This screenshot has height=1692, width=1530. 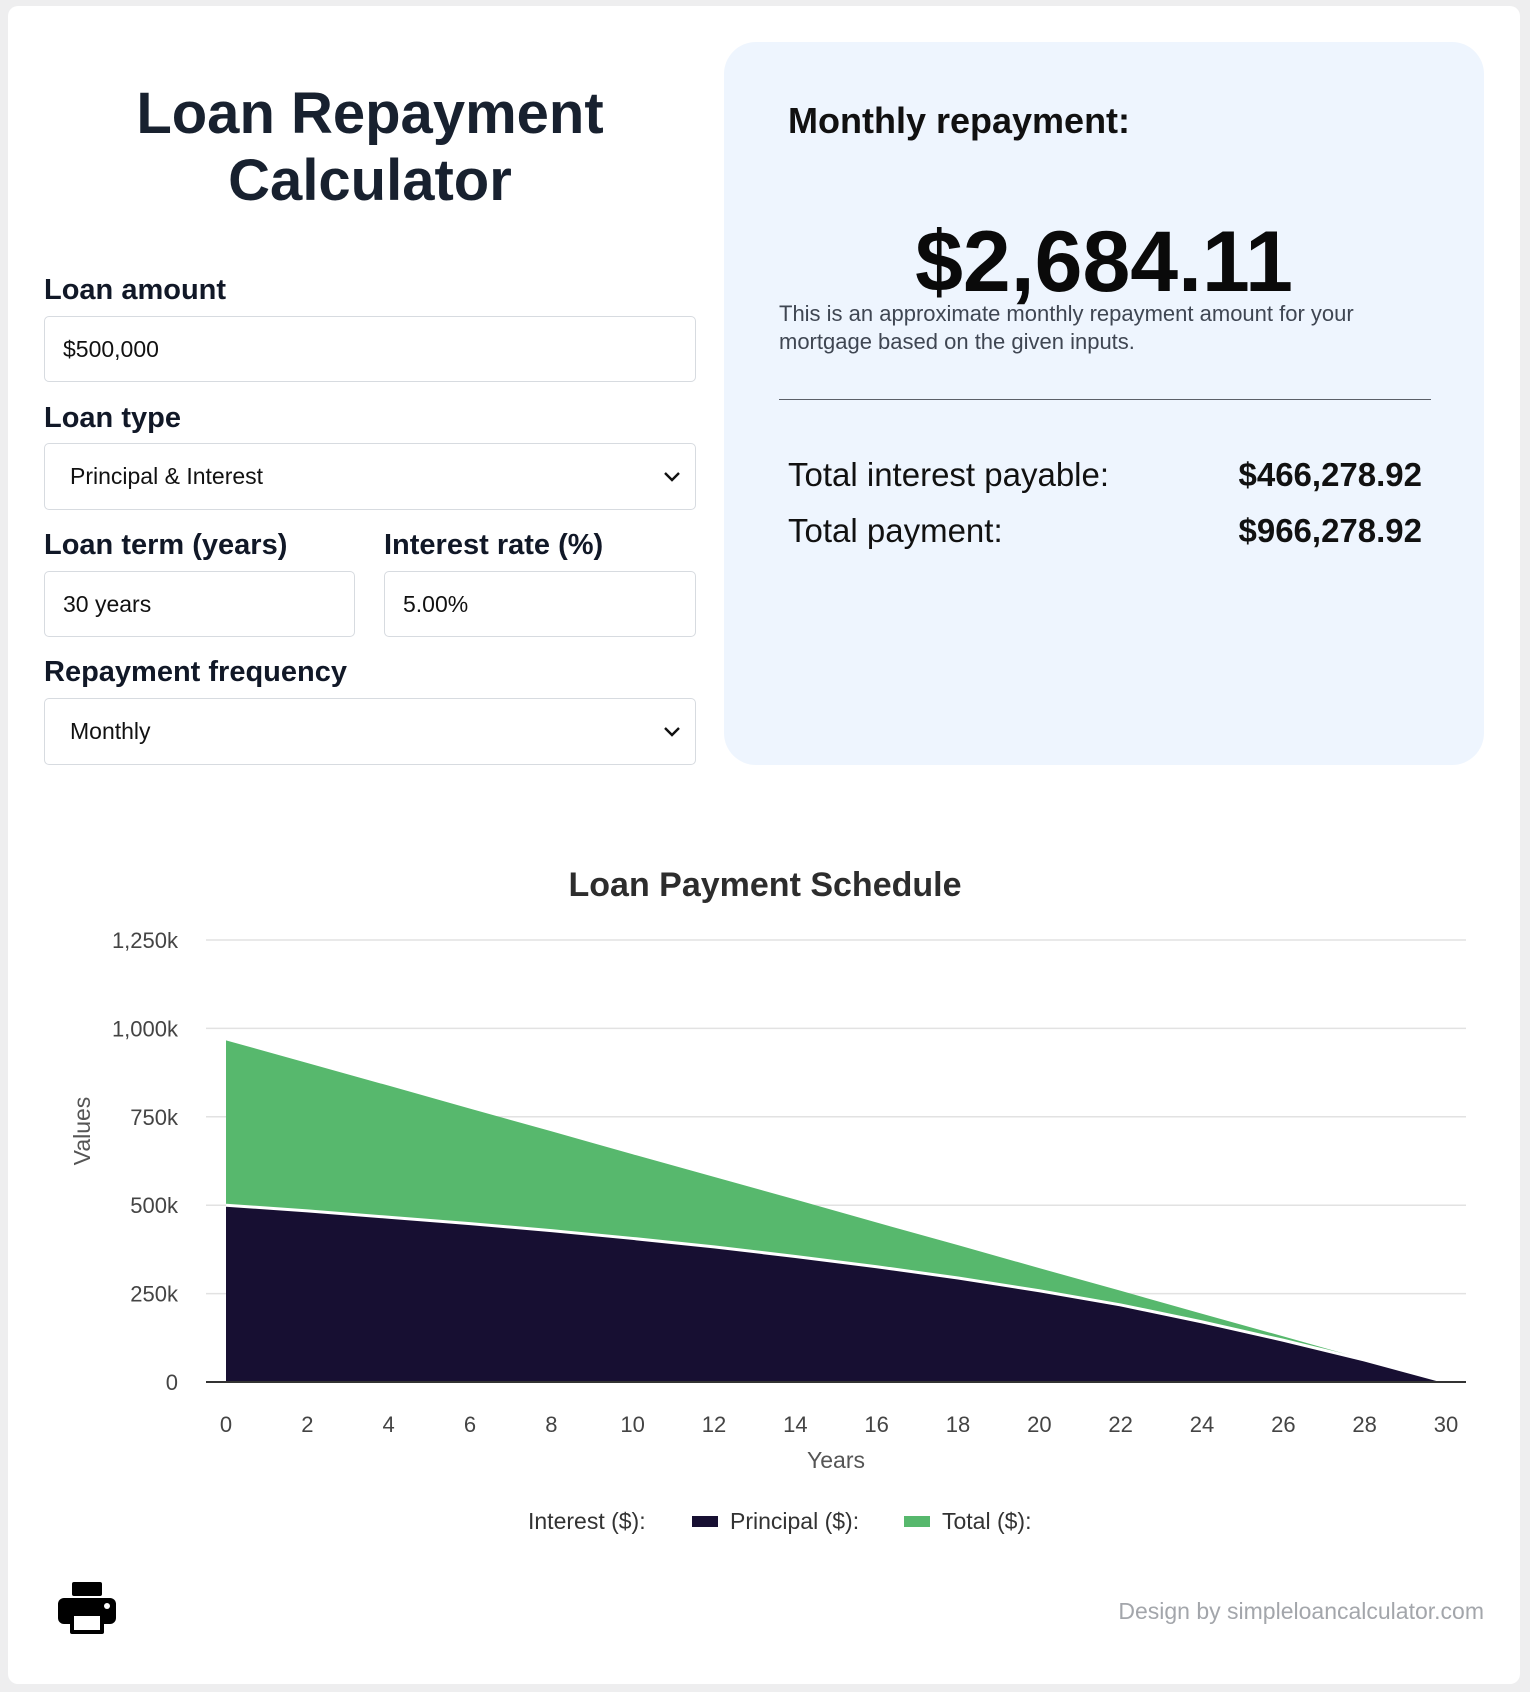 I want to click on title-line-2: Calculator, so click(x=370, y=180).